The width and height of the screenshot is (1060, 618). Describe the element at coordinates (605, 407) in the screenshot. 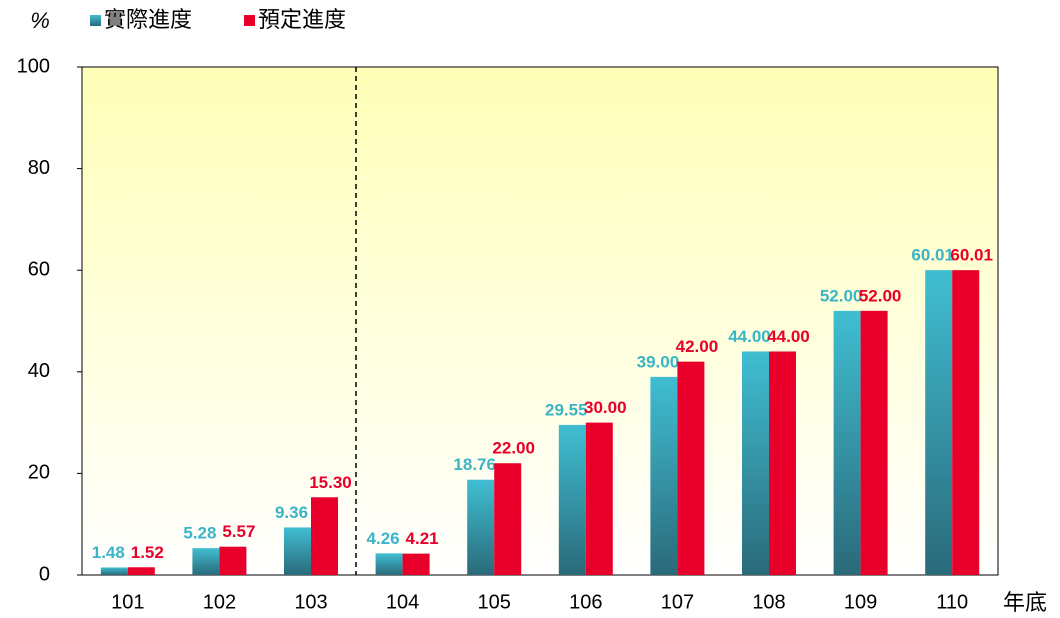

I see `value-label: 30.00` at that location.